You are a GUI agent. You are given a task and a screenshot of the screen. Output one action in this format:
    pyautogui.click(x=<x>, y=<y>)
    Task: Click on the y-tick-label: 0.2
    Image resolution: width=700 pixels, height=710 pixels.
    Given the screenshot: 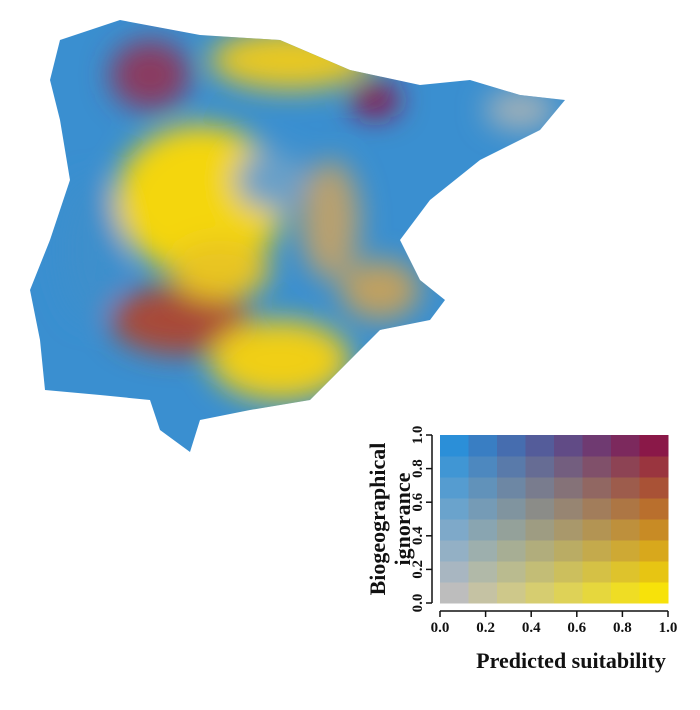 What is the action you would take?
    pyautogui.click(x=418, y=569)
    